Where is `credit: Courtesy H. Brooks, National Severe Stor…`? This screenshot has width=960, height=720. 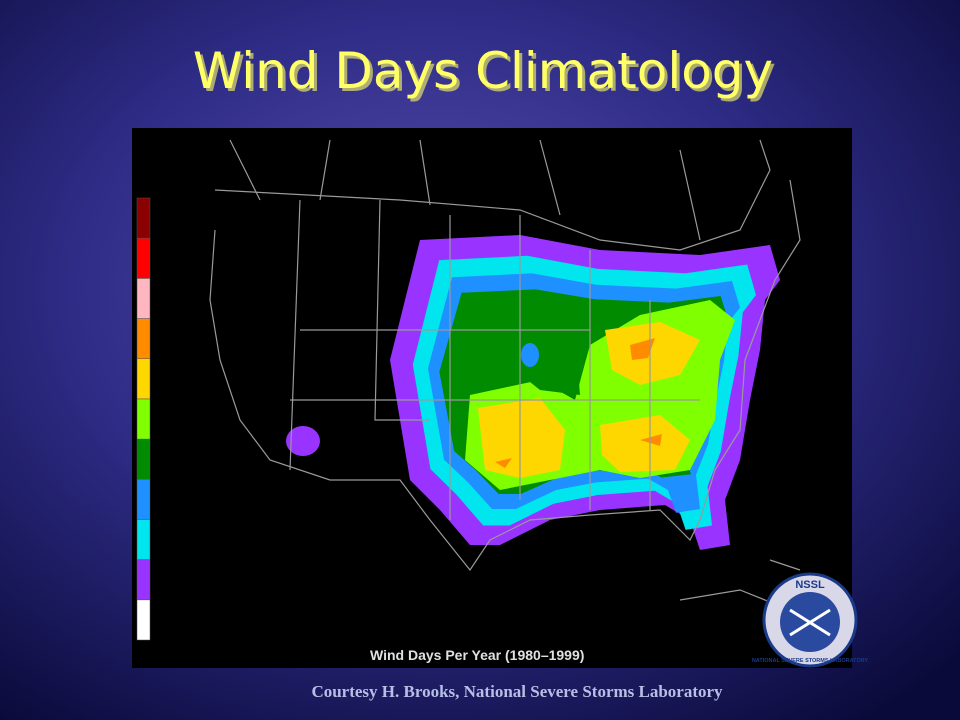 credit: Courtesy H. Brooks, National Severe Stor… is located at coordinates (517, 691).